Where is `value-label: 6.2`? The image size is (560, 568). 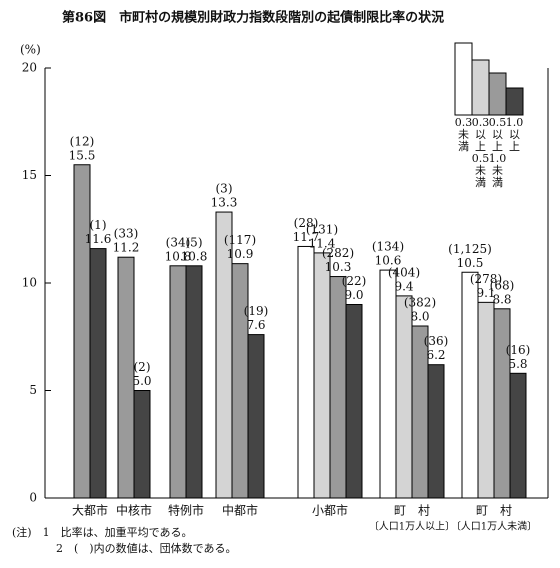
value-label: 6.2 is located at coordinates (435, 355).